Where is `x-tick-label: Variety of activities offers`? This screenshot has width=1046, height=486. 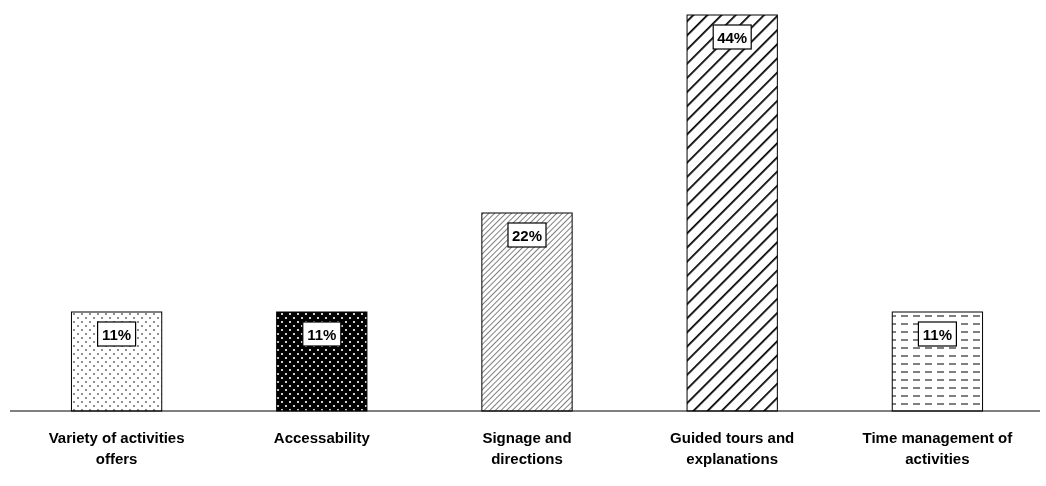 x-tick-label: Variety of activities offers is located at coordinates (116, 448).